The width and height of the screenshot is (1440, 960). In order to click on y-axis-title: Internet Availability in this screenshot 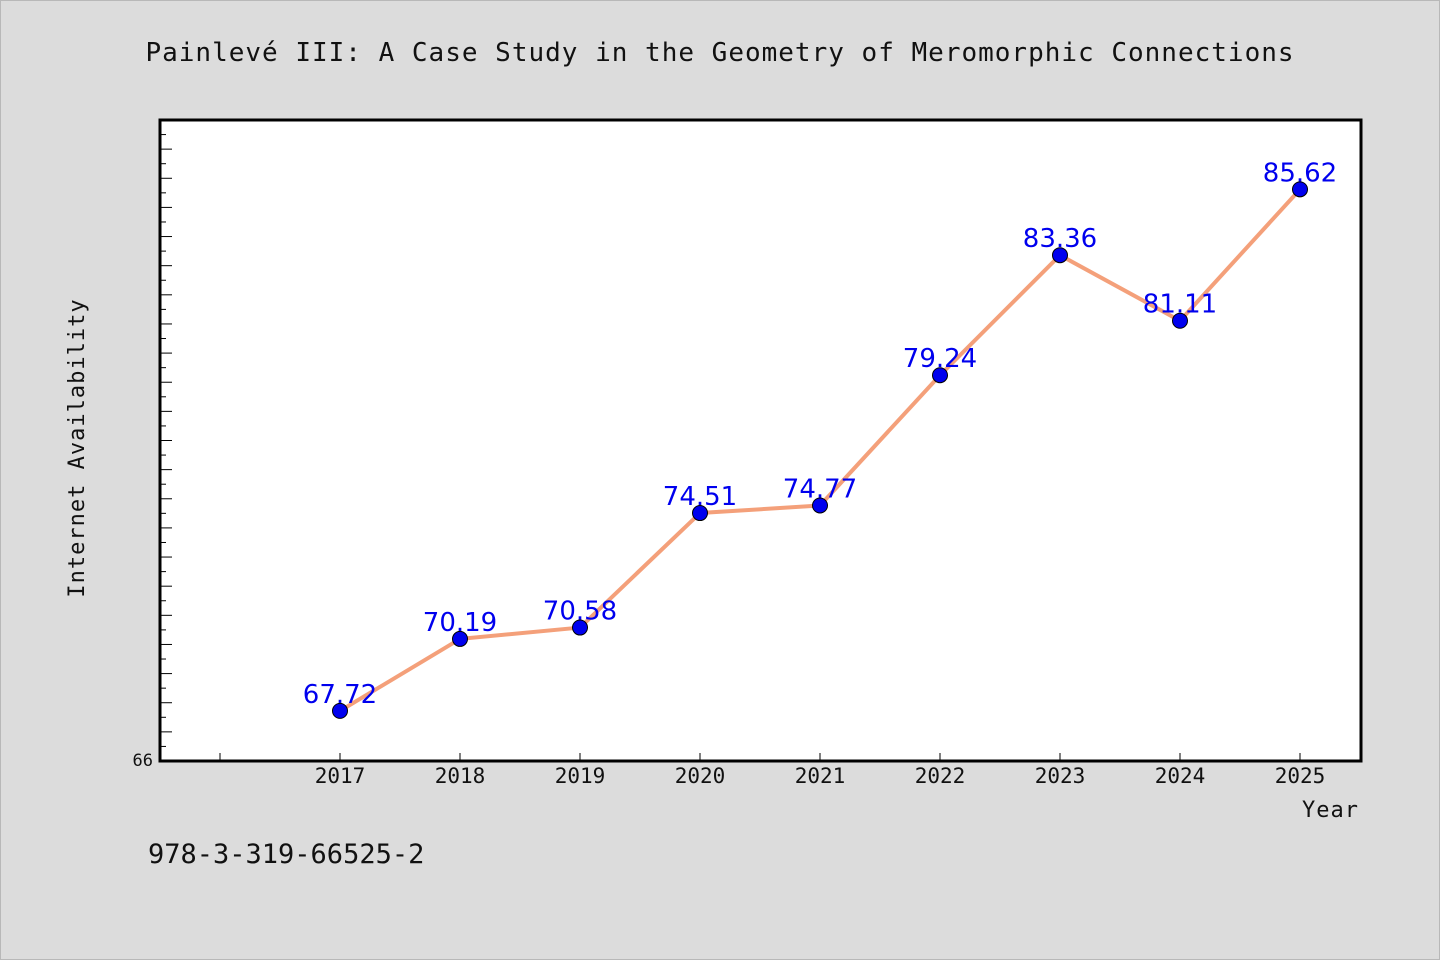, I will do `click(77, 447)`.